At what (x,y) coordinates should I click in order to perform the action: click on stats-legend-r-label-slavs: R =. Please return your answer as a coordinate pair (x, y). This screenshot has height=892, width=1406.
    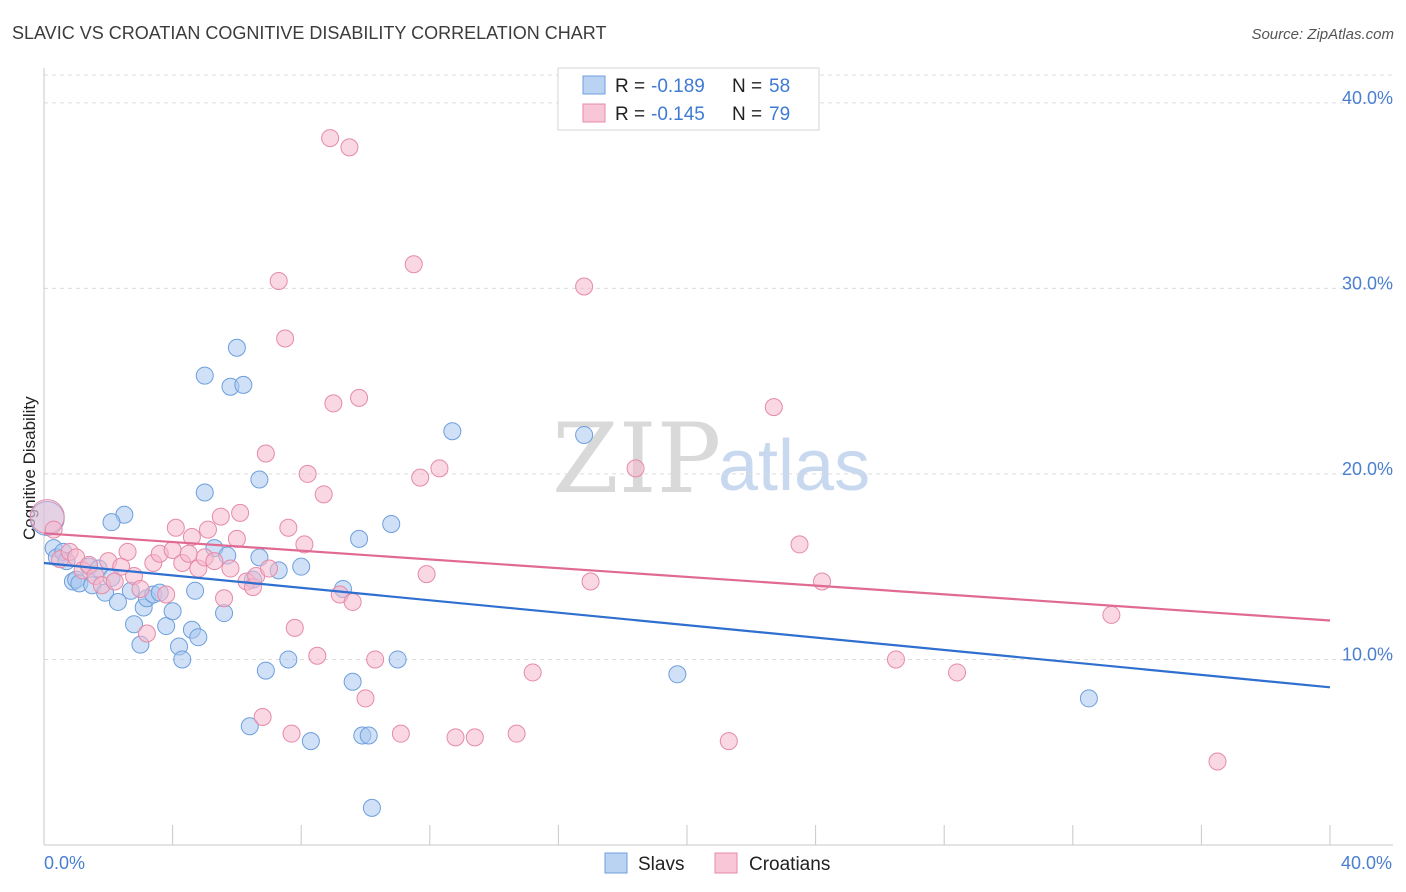
    Looking at the image, I should click on (630, 86).